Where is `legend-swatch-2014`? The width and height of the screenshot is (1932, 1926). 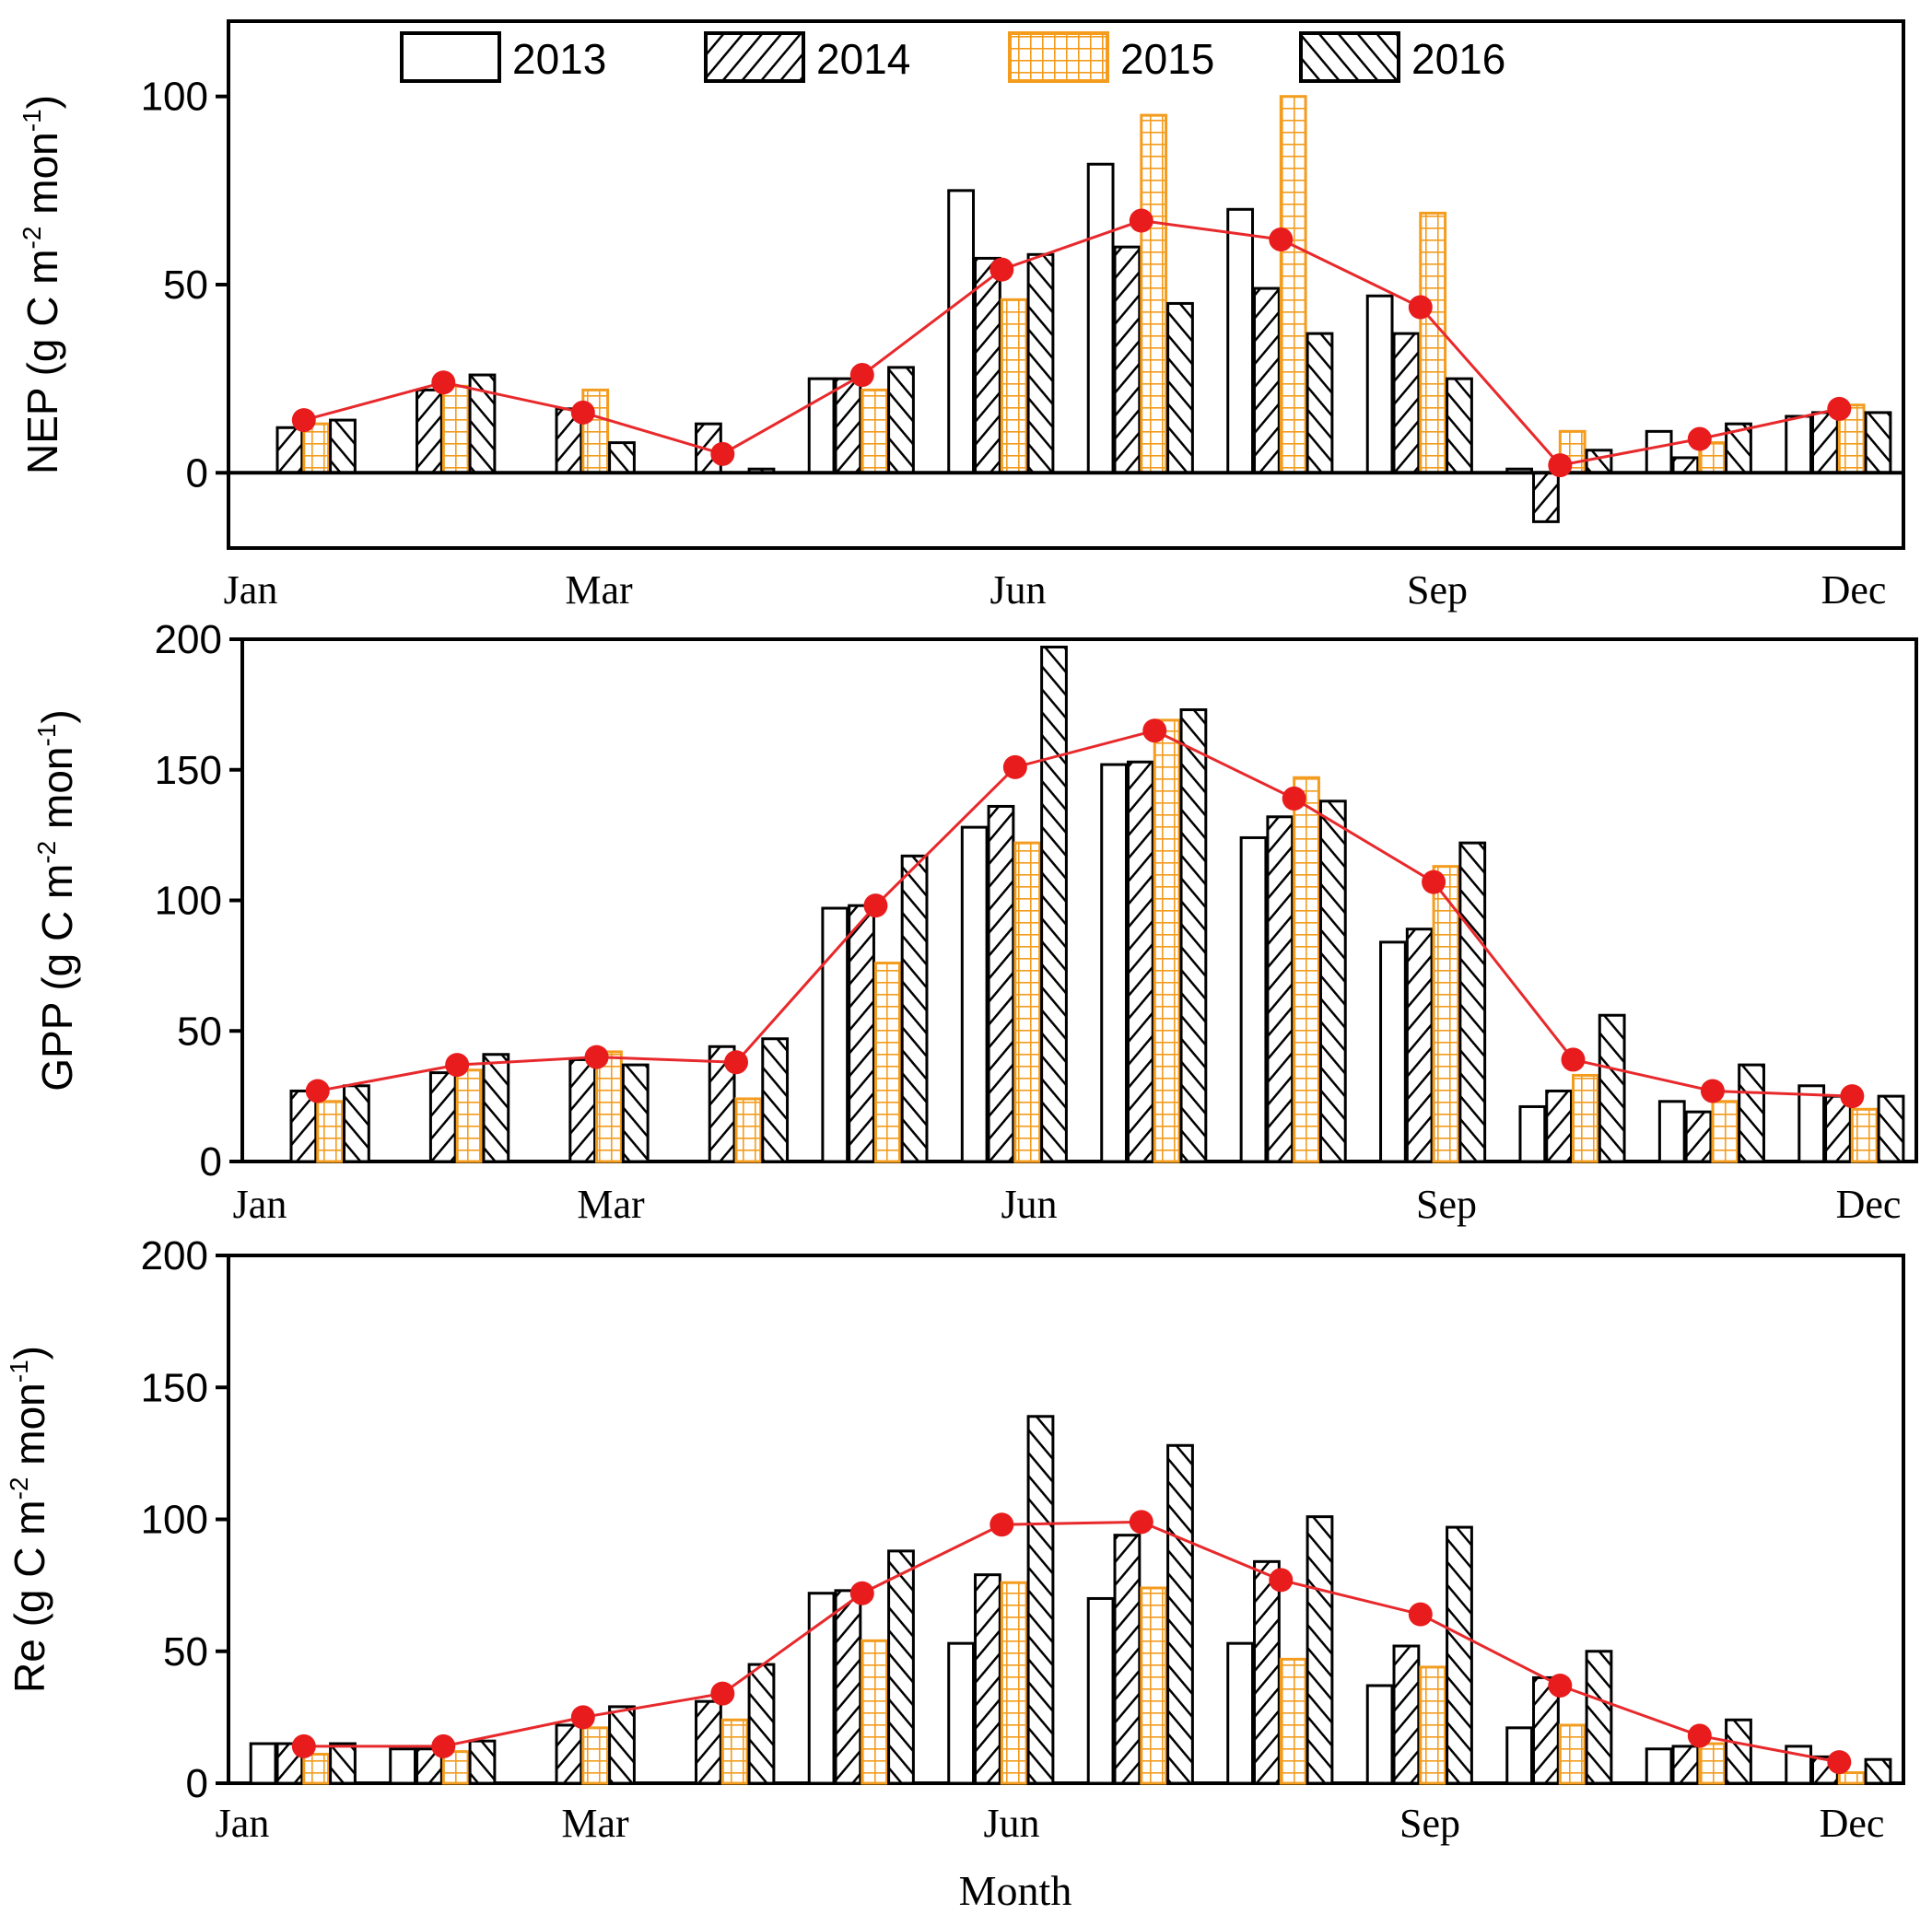 legend-swatch-2014 is located at coordinates (754, 57).